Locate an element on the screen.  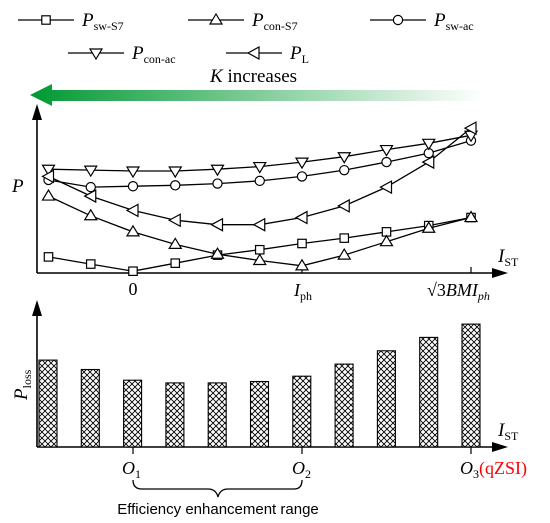
legend-marker-sw_s7 is located at coordinates (46, 20).